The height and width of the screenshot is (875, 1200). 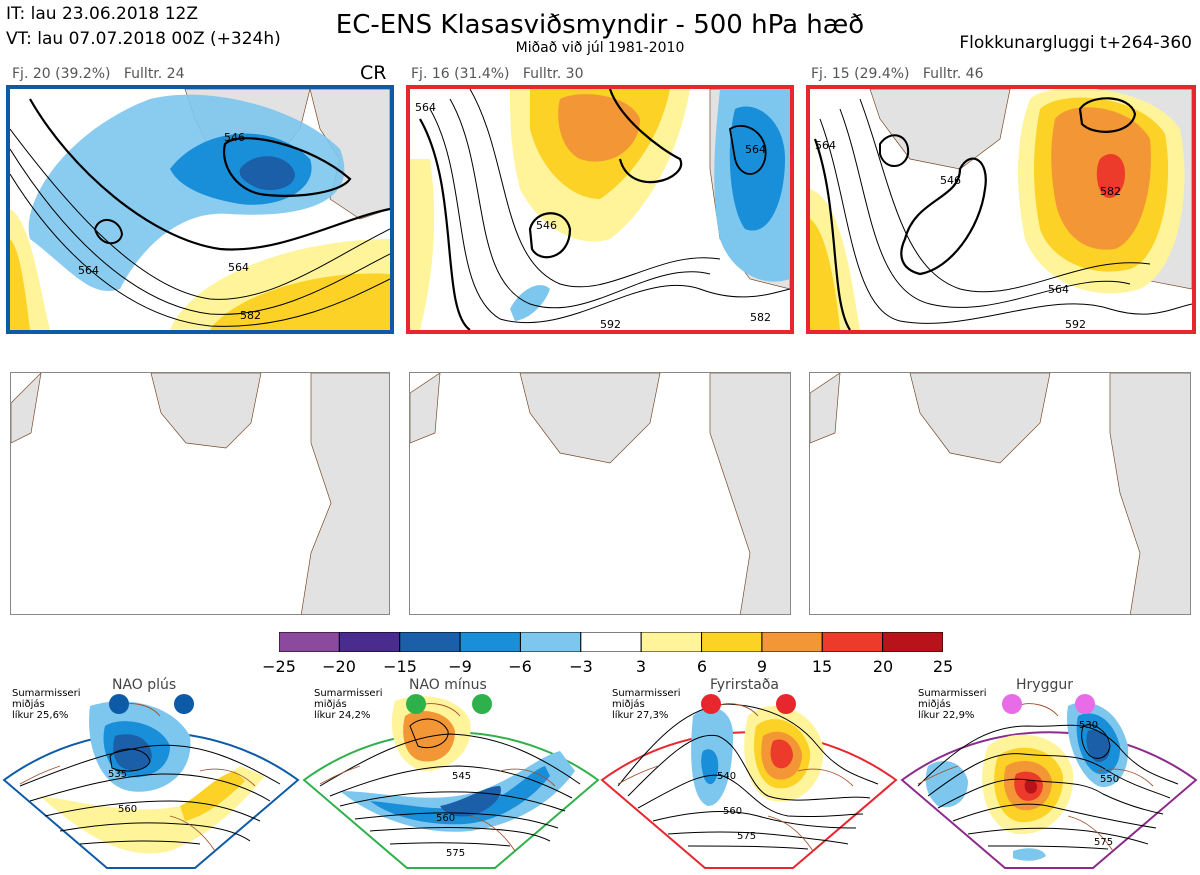 I want to click on colorbar-tick-8: 9, so click(x=762, y=666).